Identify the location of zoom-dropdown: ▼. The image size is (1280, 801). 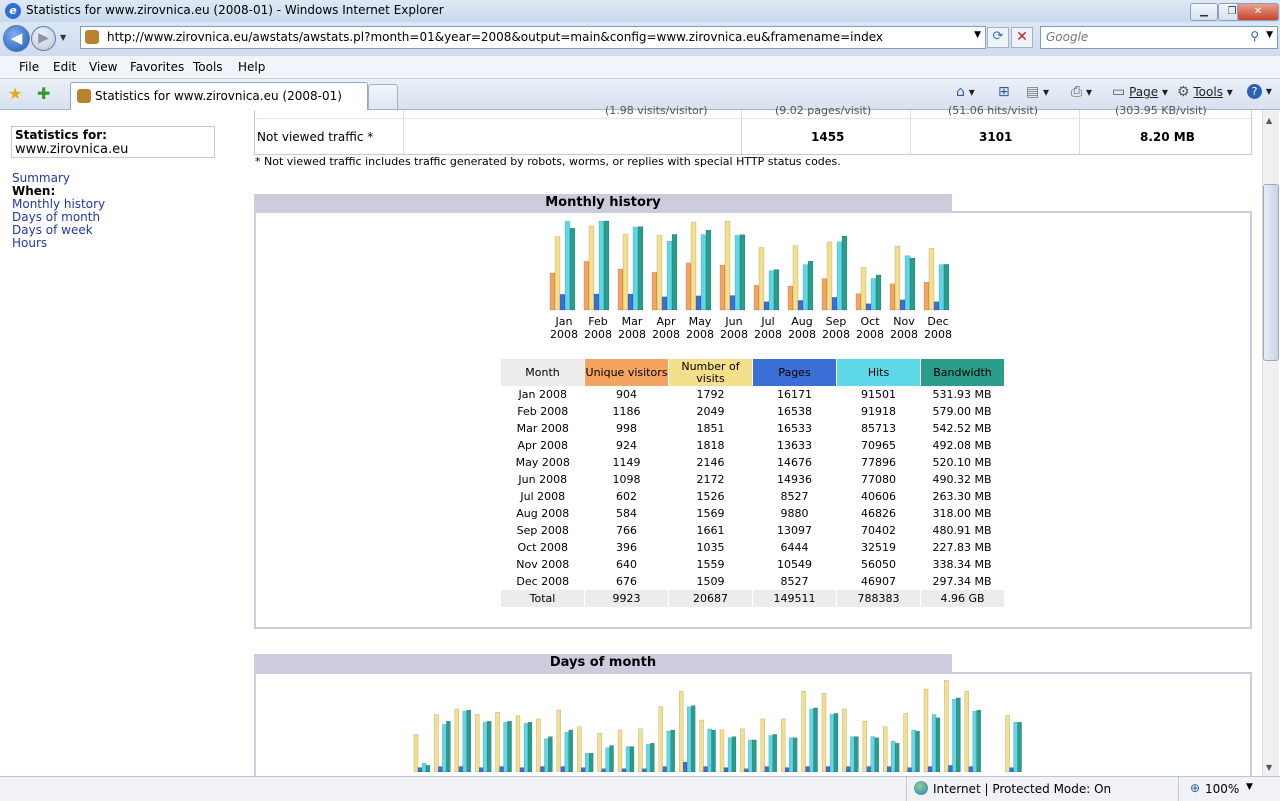
(1249, 787).